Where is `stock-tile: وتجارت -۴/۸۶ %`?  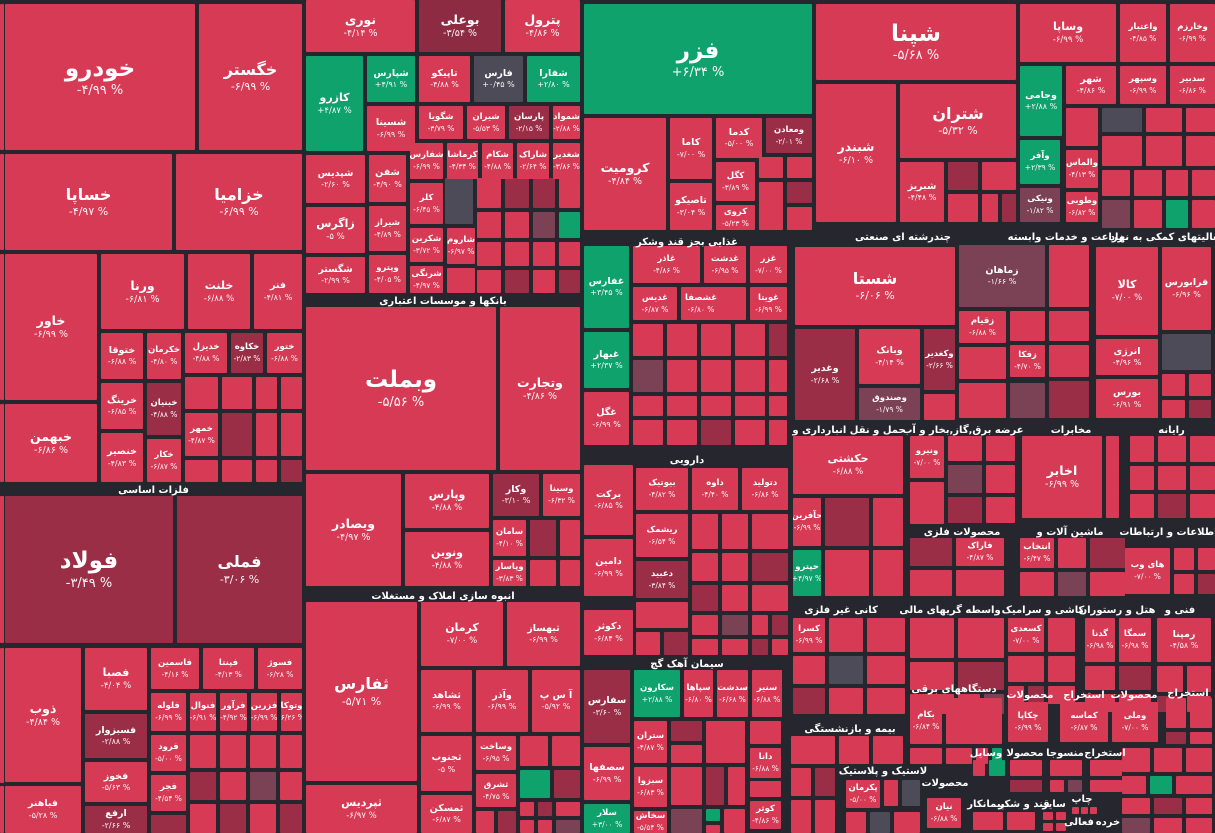 stock-tile: وتجارت -۴/۸۶ % is located at coordinates (540, 388).